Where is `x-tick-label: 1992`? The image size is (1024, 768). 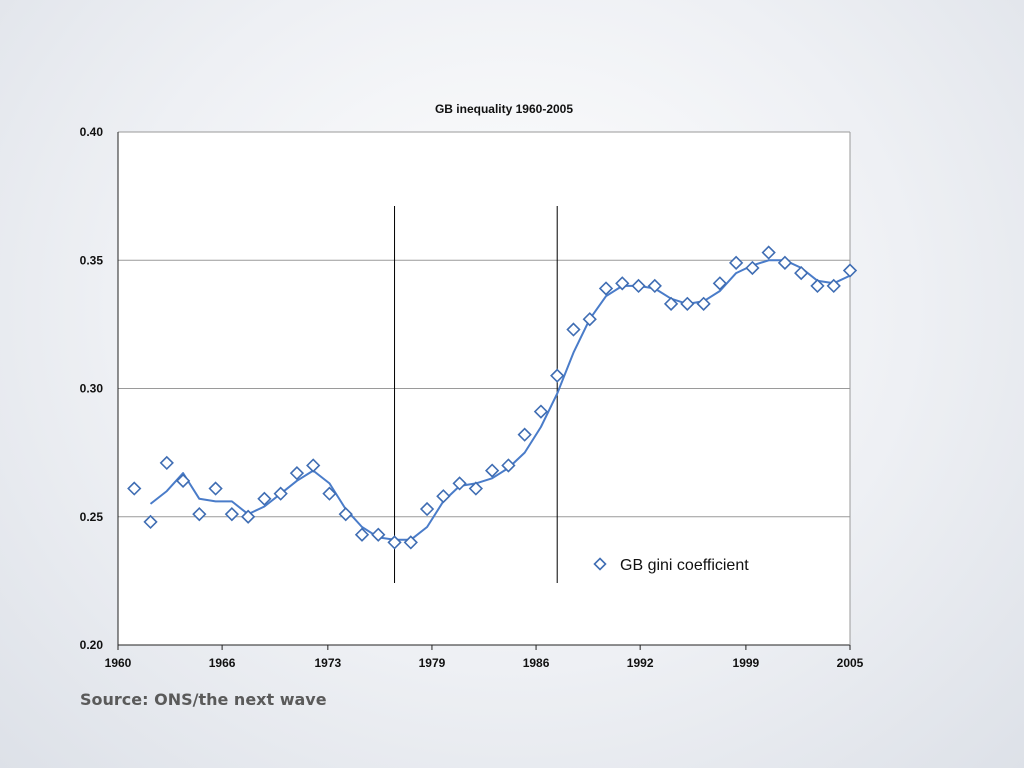 x-tick-label: 1992 is located at coordinates (640, 663).